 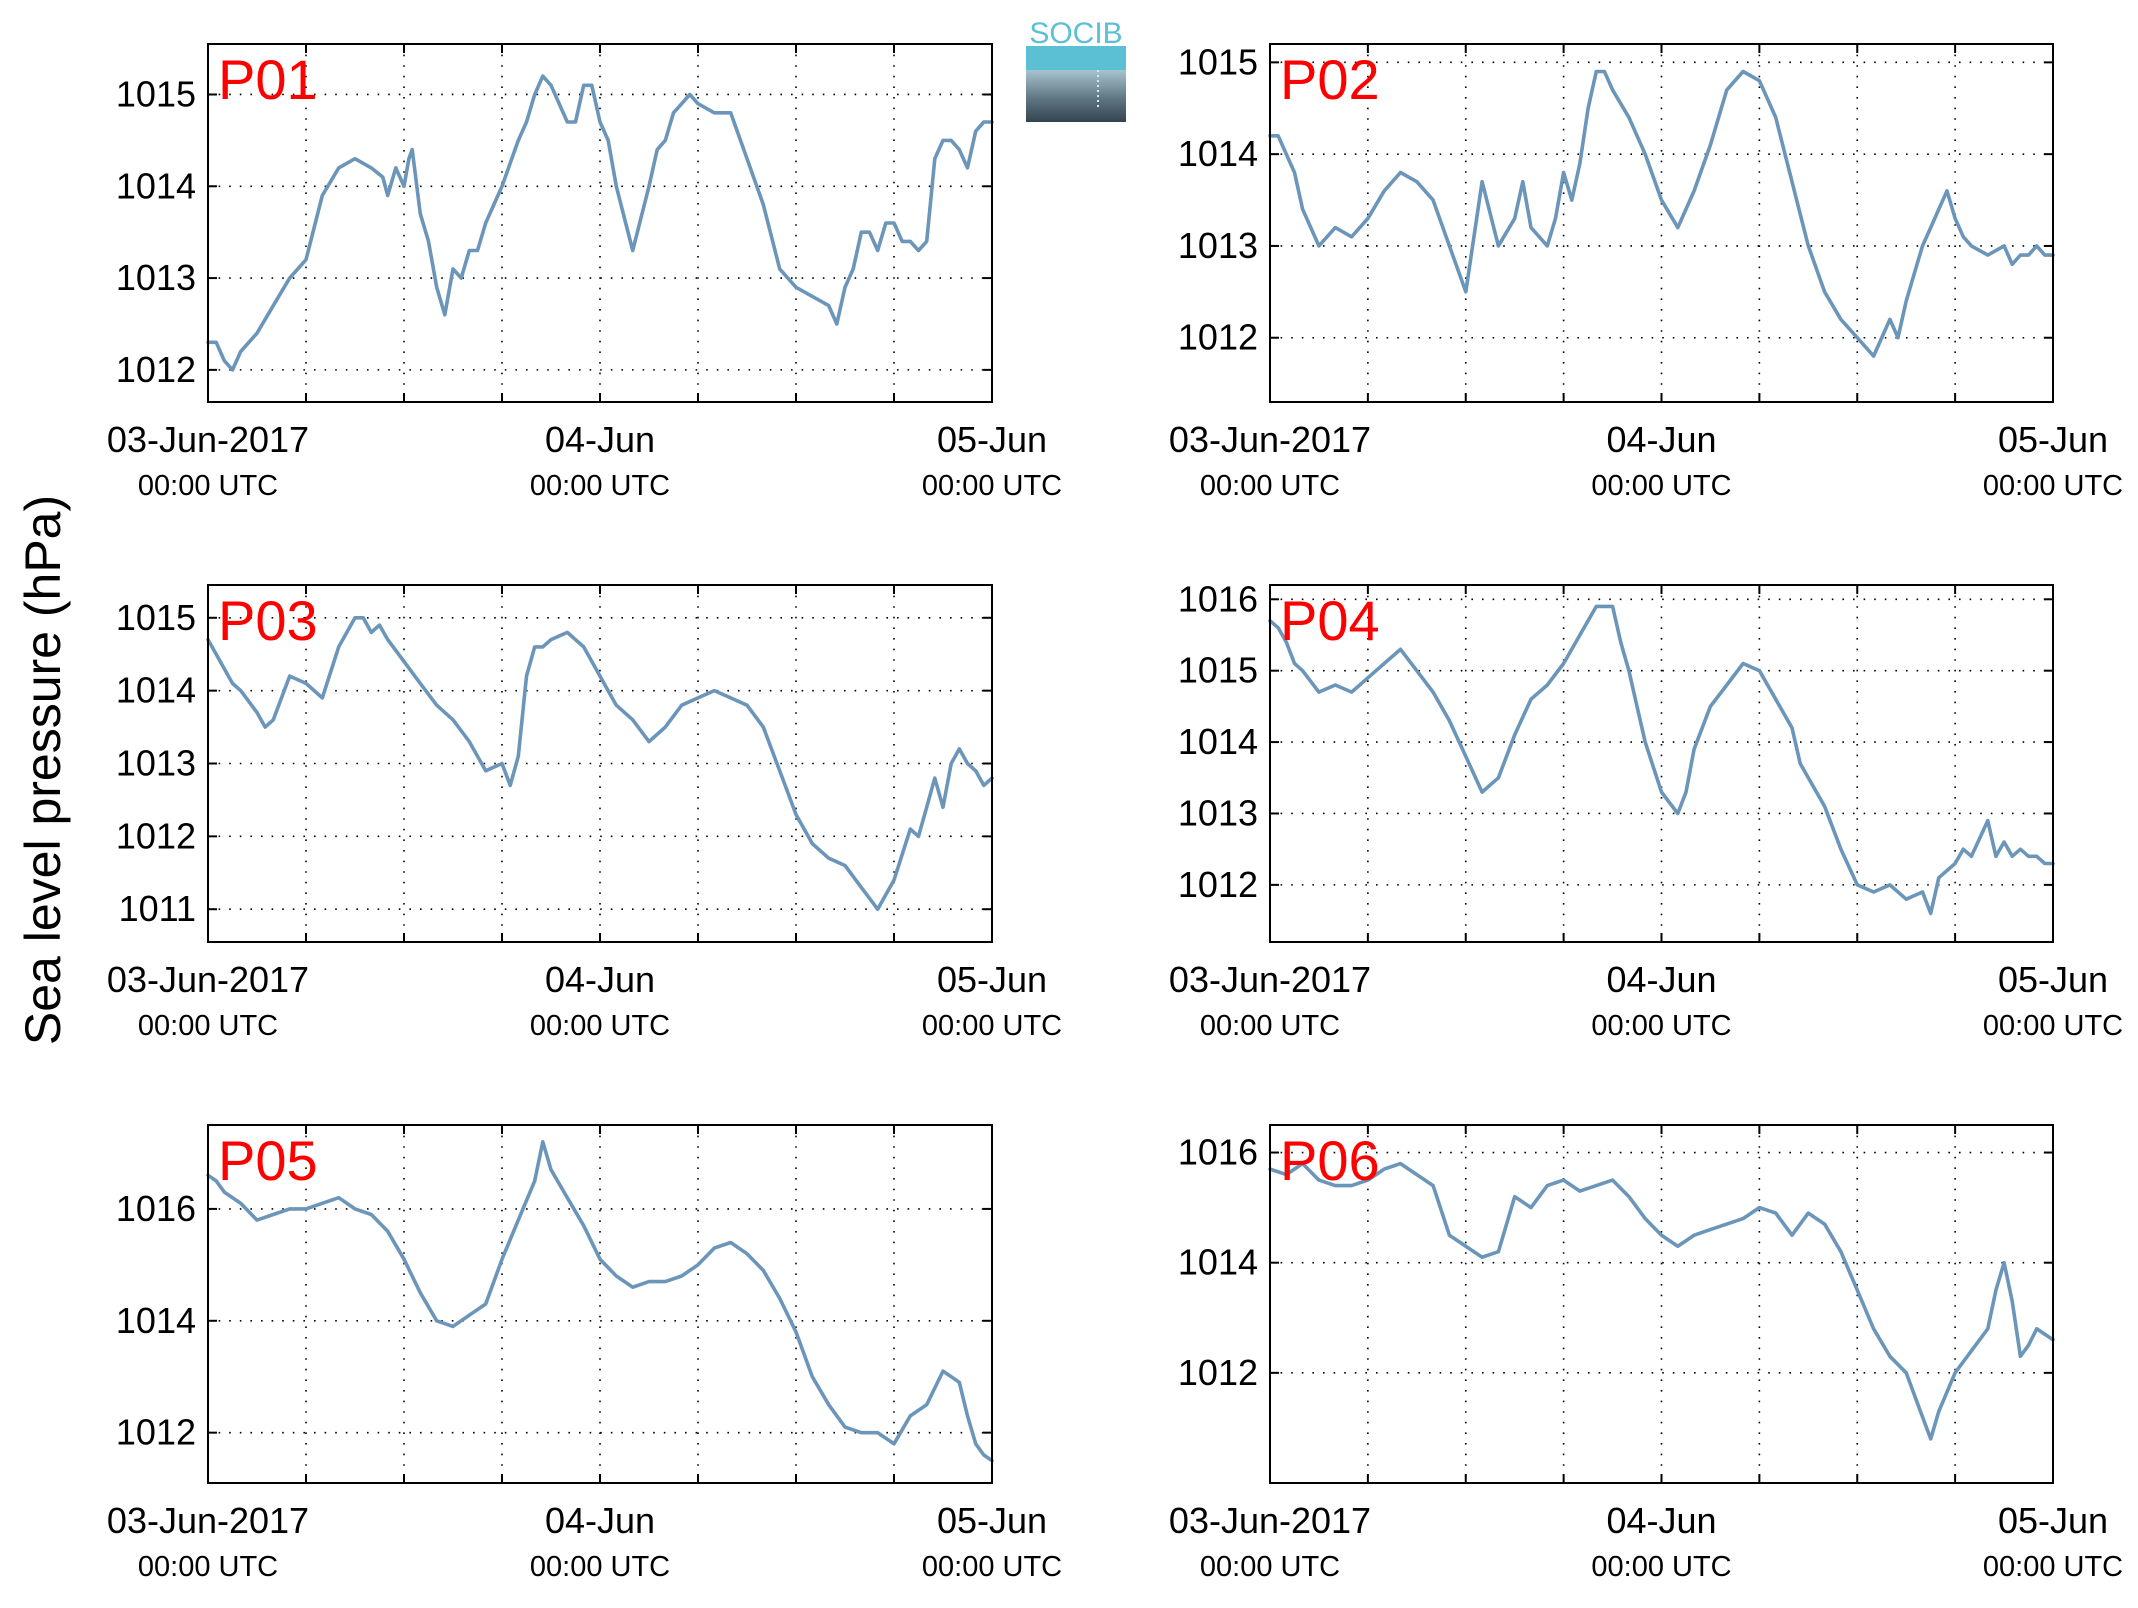 What do you see at coordinates (157, 908) in the screenshot?
I see `y-tick-label: 1011` at bounding box center [157, 908].